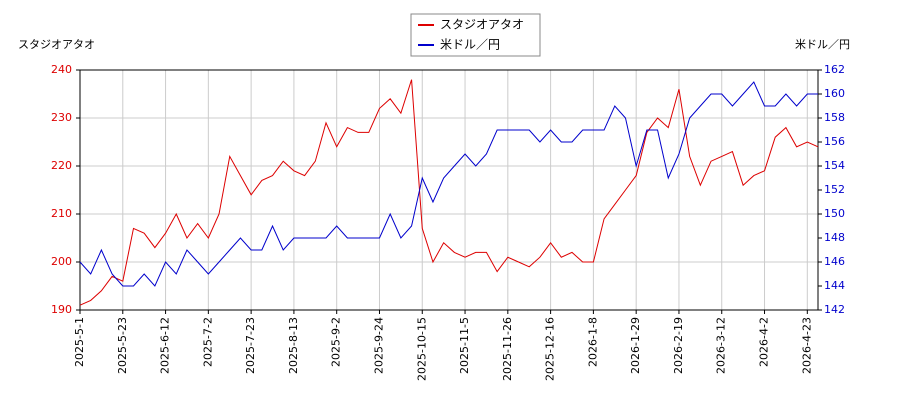 The image size is (900, 400). I want to click on x-tick-label: 2026-3-12, so click(721, 345).